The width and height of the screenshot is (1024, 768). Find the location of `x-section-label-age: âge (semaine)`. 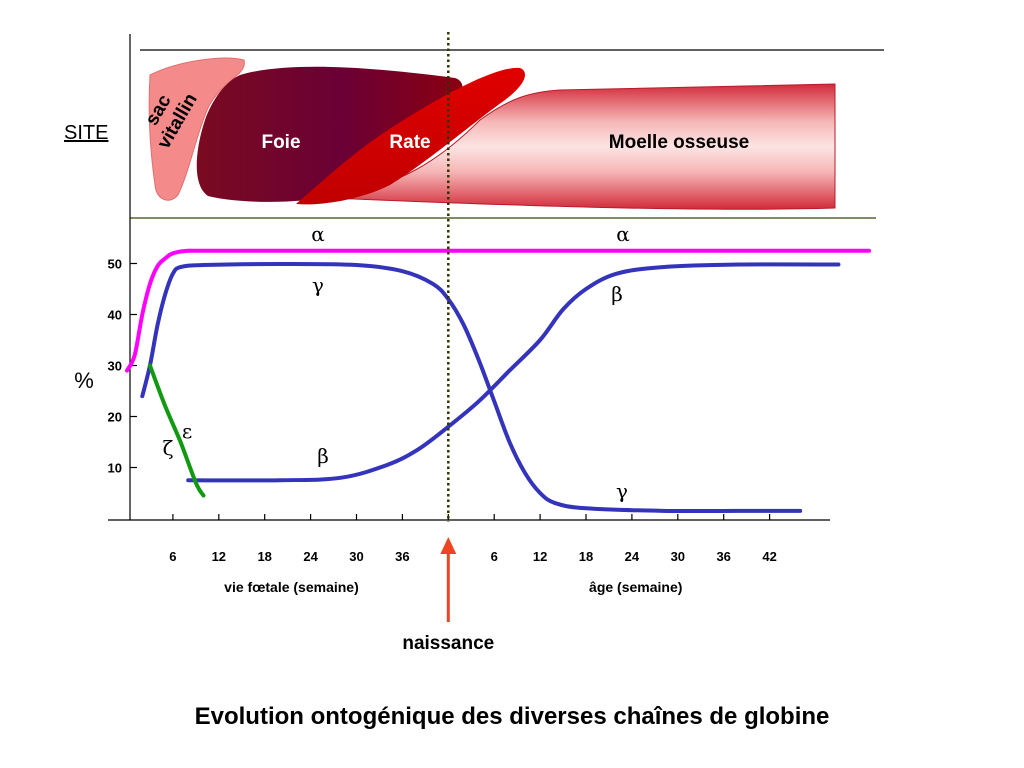

x-section-label-age: âge (semaine) is located at coordinates (635, 587).